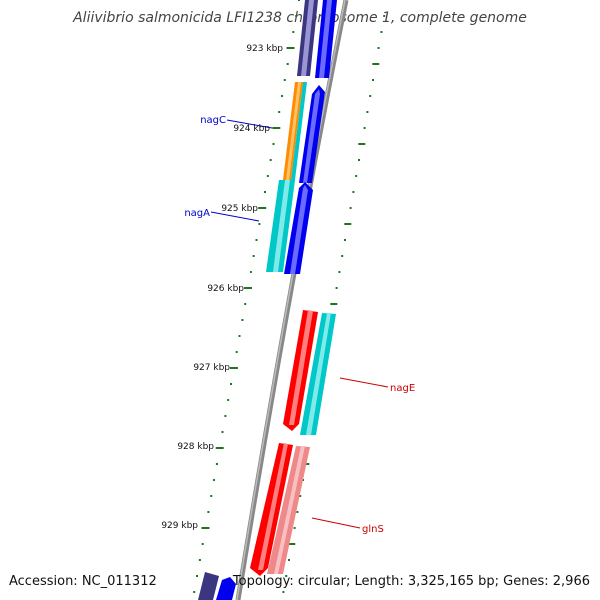 This screenshot has height=600, width=600. I want to click on gene-nagE-shine, so click(318, 374).